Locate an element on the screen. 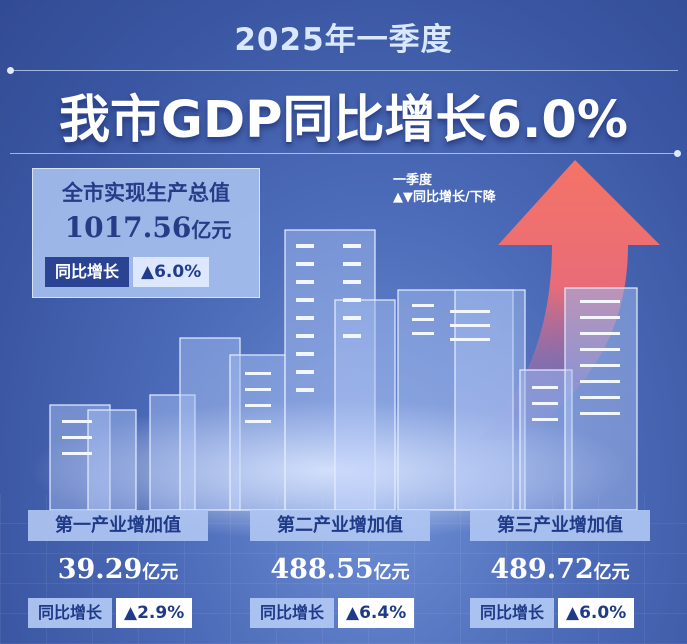  total-gdp-card: 全市实现生产总值 1017.56亿元 同比增长 ▲6.0% is located at coordinates (146, 233).